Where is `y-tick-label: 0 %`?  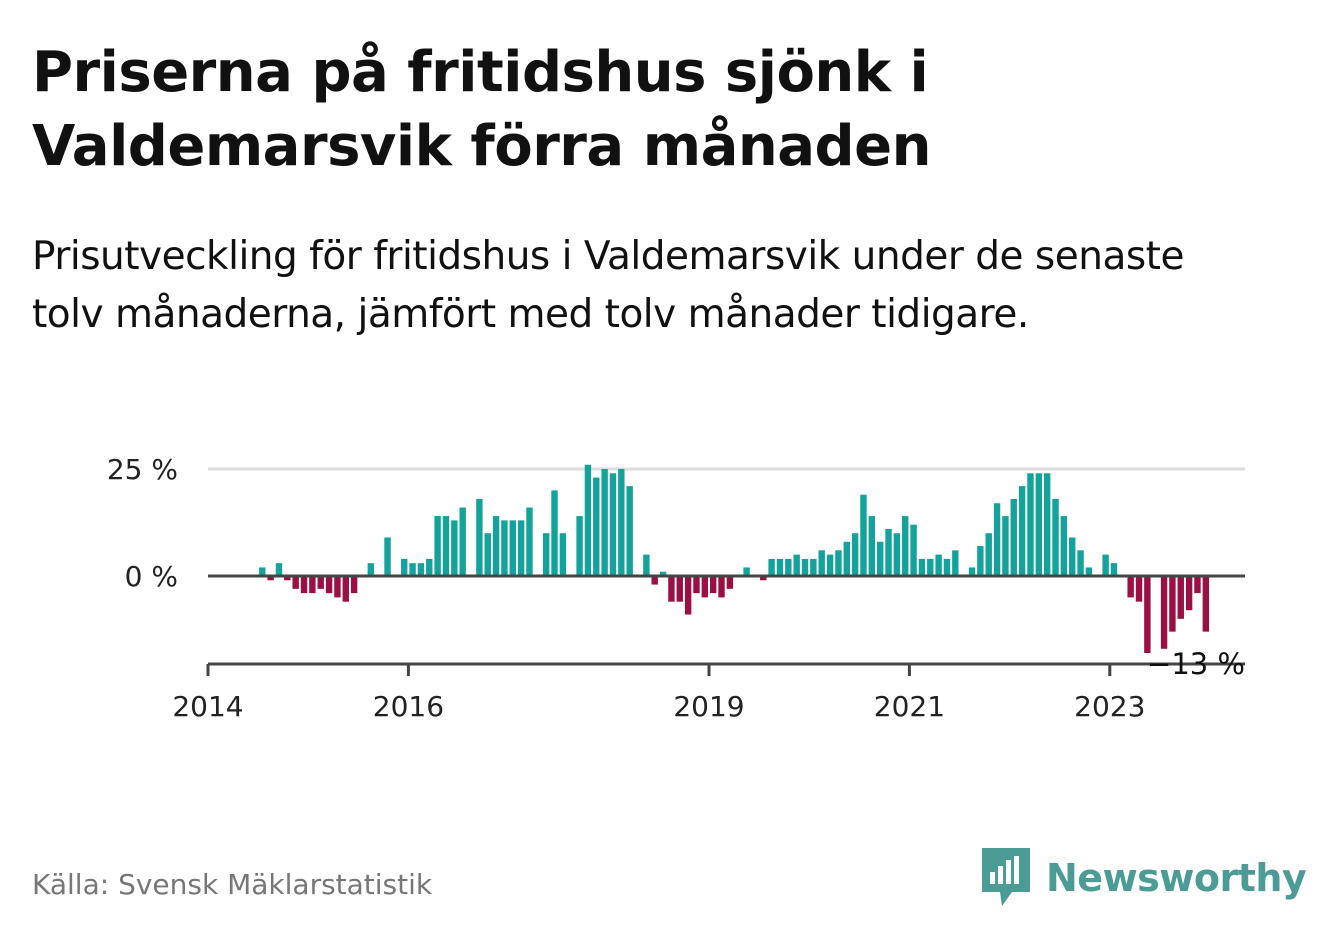 y-tick-label: 0 % is located at coordinates (151, 576).